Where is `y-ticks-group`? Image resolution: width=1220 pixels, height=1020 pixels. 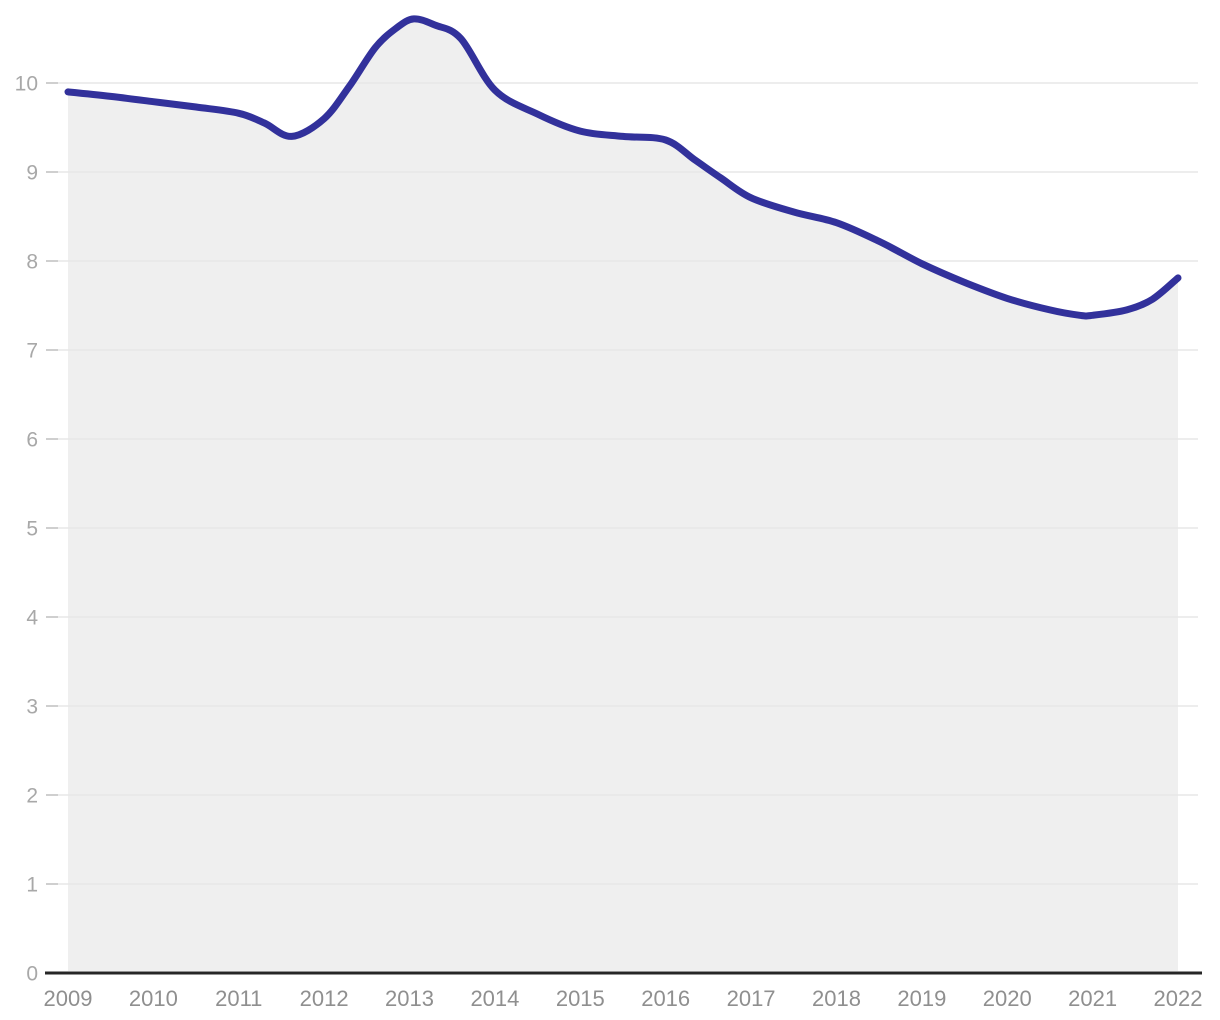
y-ticks-group is located at coordinates (52, 483).